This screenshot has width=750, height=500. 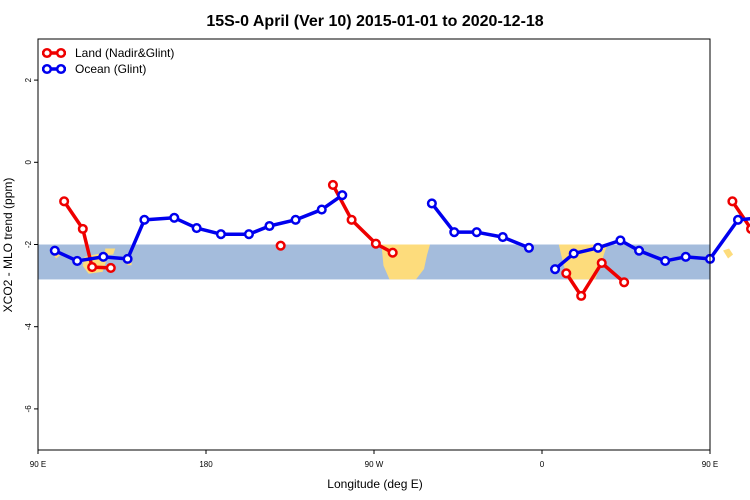 What do you see at coordinates (28, 327) in the screenshot?
I see `y-tick-label: -4` at bounding box center [28, 327].